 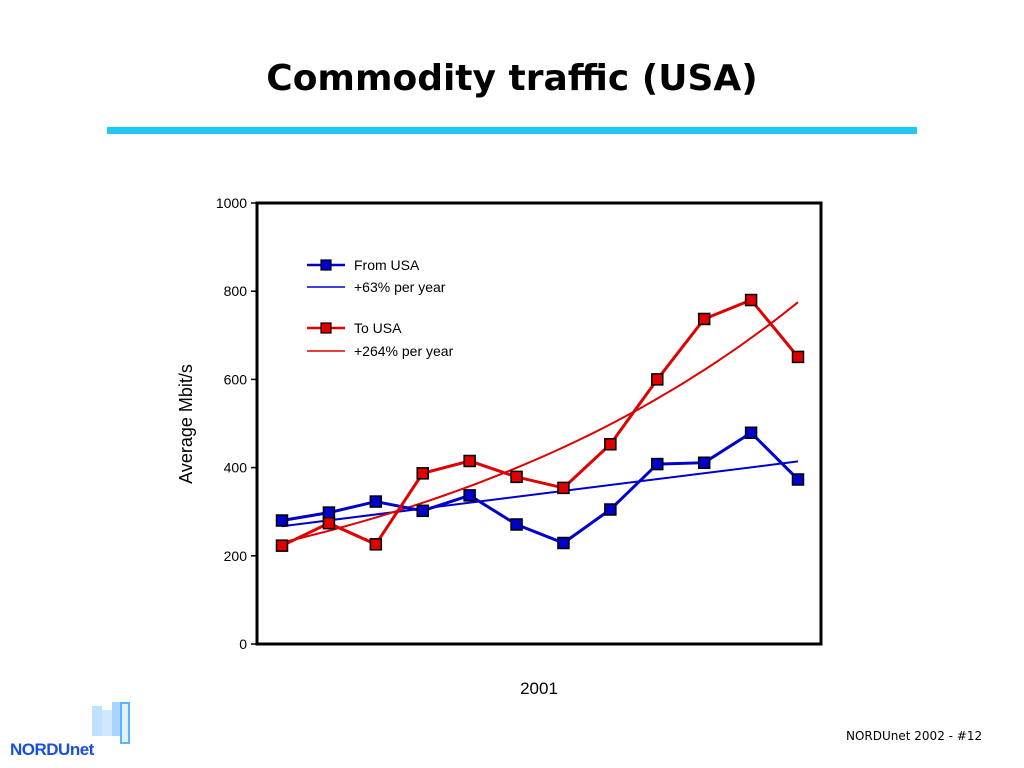 I want to click on nordunet-logo: NORDUnet, so click(x=72, y=731).